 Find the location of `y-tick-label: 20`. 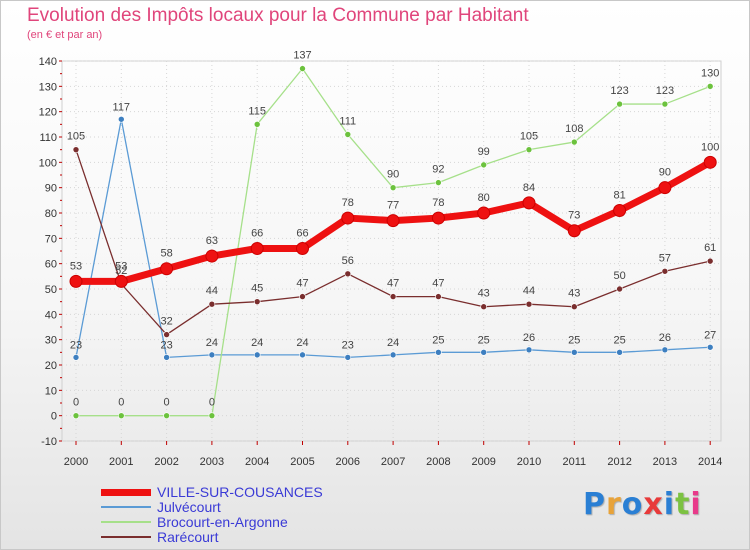

y-tick-label: 20 is located at coordinates (51, 366).